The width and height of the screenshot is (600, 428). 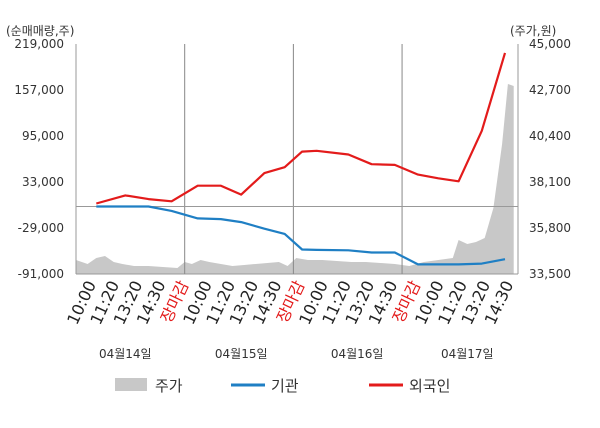 I want to click on date-label: 04월14일, so click(x=125, y=354).